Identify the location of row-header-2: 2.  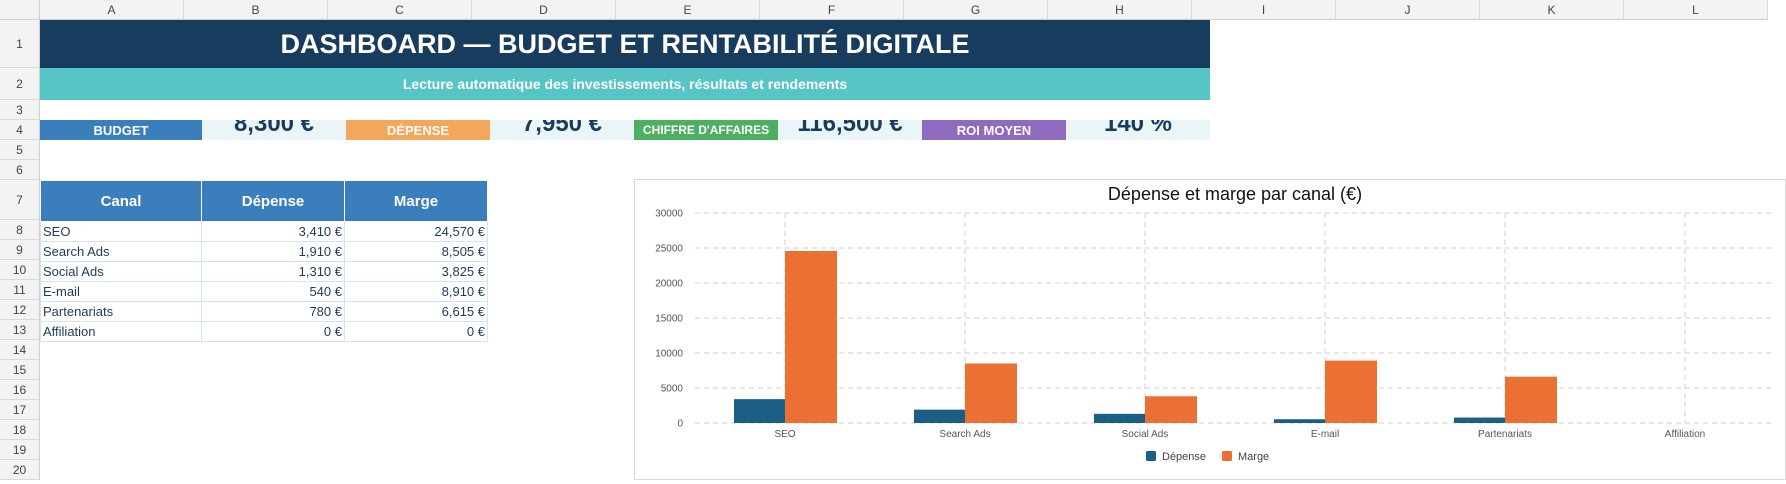
(20, 84).